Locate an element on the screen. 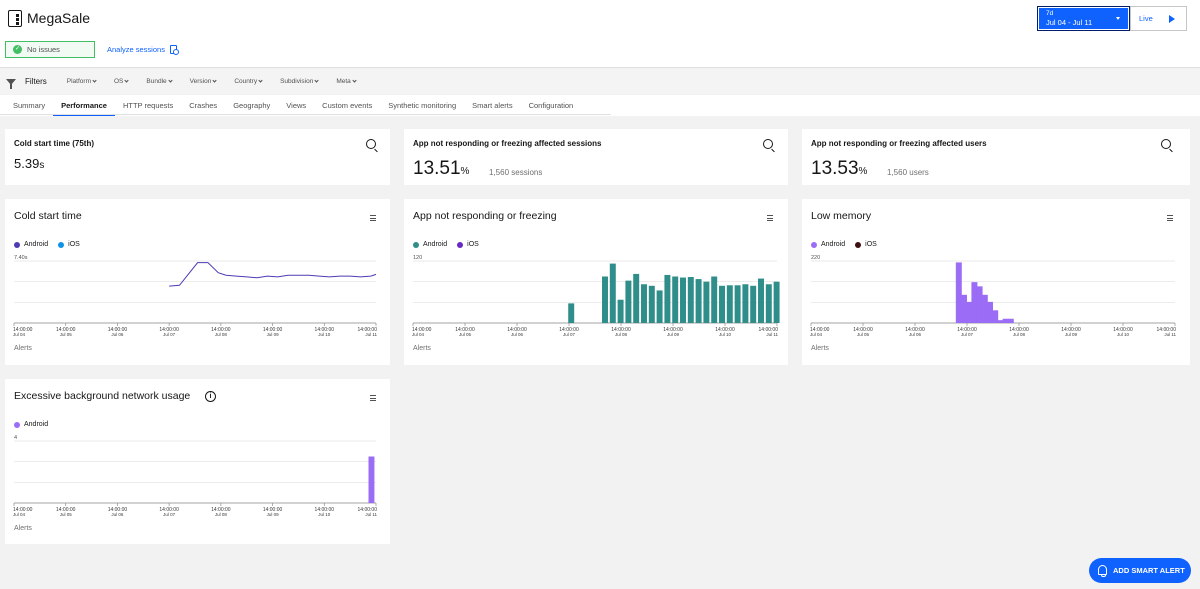 The width and height of the screenshot is (1200, 589). filter-dropdown: Version is located at coordinates (203, 81).